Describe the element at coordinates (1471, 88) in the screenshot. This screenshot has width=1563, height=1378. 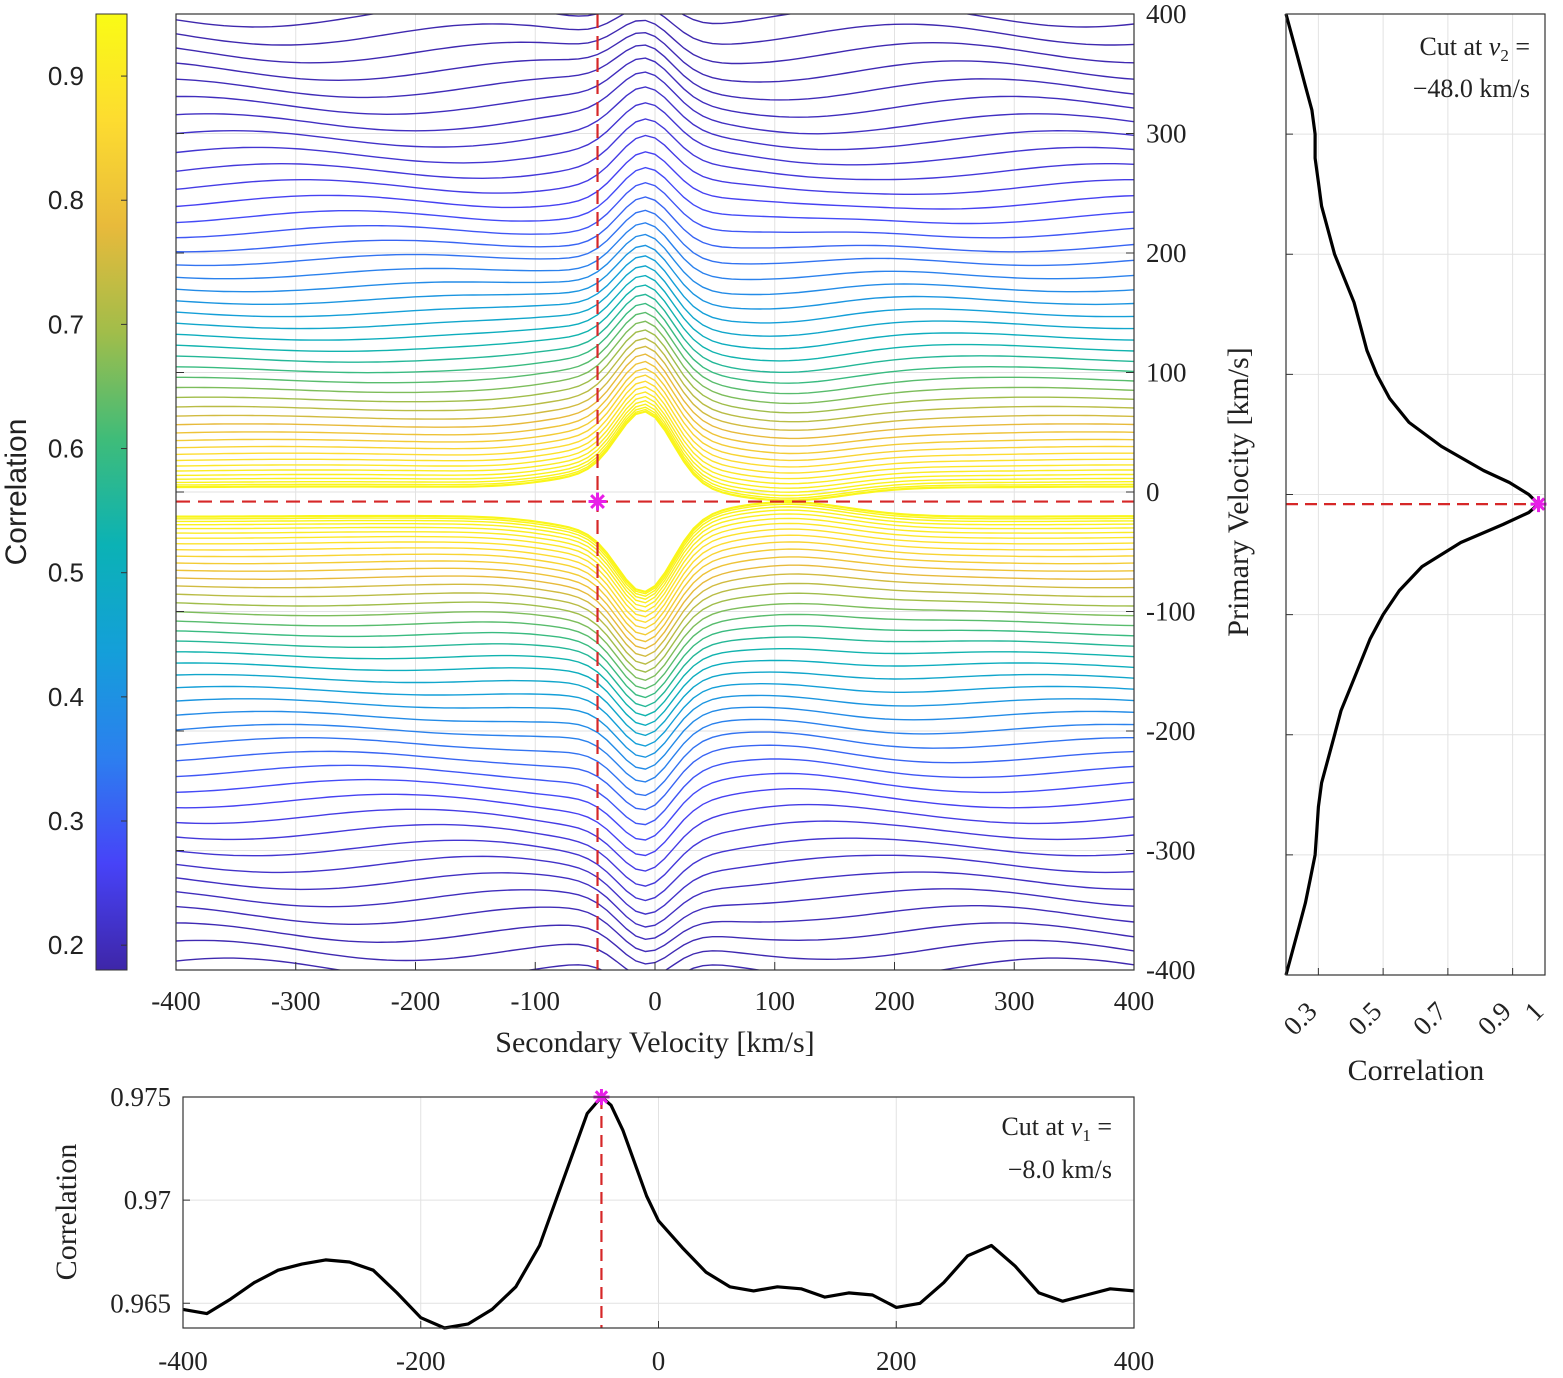
I see `cut-v2-annotation-line2: −48.0 km/s` at that location.